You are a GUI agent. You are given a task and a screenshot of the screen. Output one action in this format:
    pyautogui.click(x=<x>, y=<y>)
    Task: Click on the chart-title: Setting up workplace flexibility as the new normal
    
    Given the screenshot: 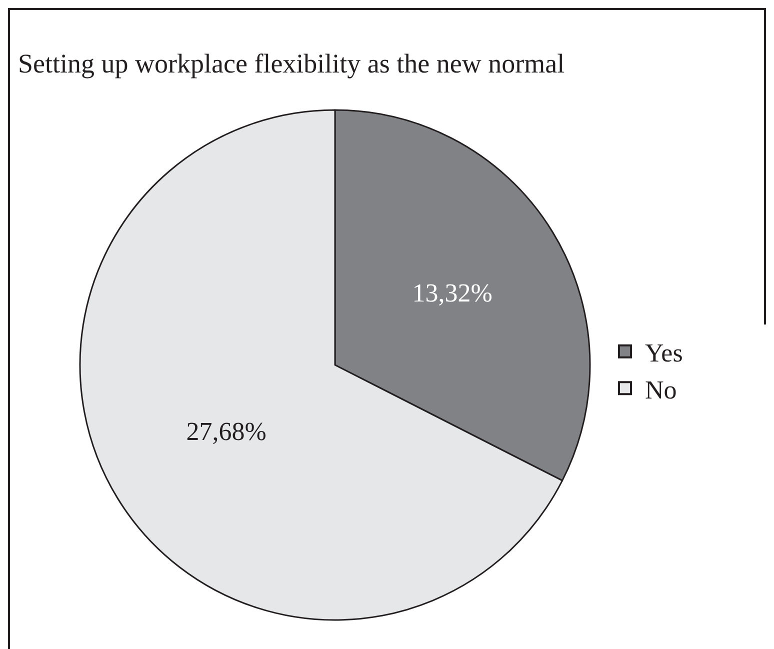 What is the action you would take?
    pyautogui.click(x=291, y=63)
    